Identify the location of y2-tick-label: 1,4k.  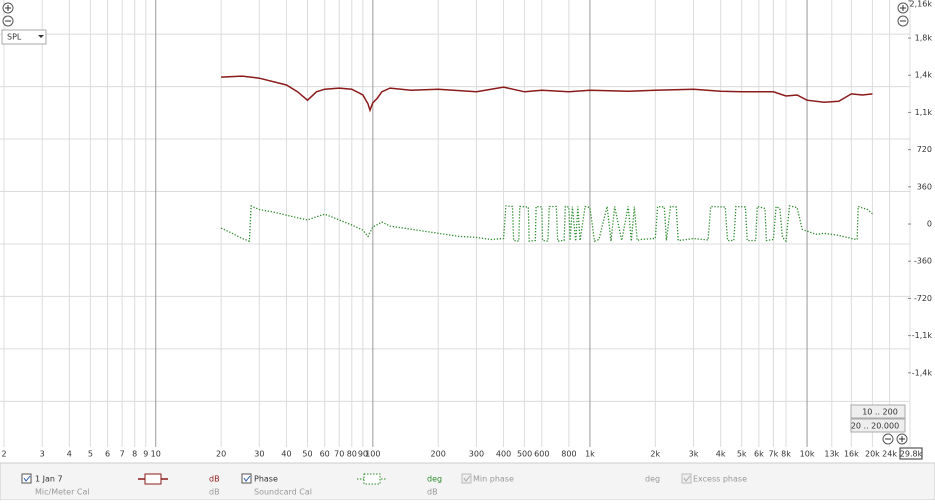
(924, 75).